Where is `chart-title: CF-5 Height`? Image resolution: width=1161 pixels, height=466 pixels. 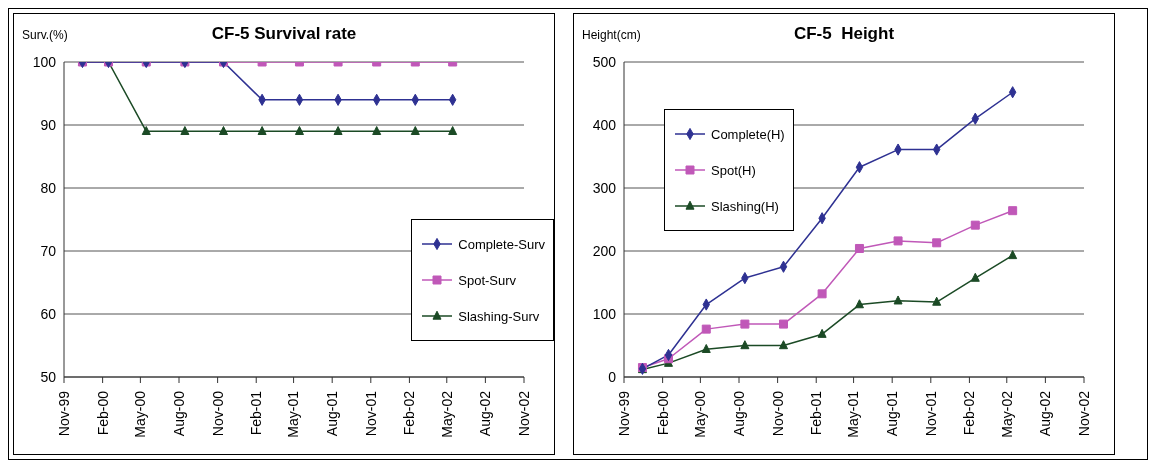 chart-title: CF-5 Height is located at coordinates (844, 33).